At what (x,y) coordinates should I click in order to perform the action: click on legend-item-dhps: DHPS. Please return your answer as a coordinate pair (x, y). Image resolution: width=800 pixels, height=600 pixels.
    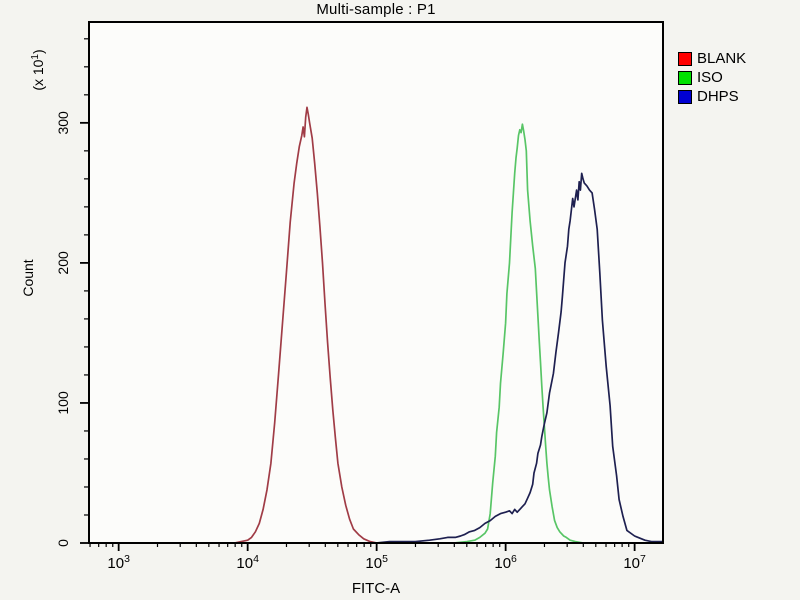
    Looking at the image, I should click on (712, 96).